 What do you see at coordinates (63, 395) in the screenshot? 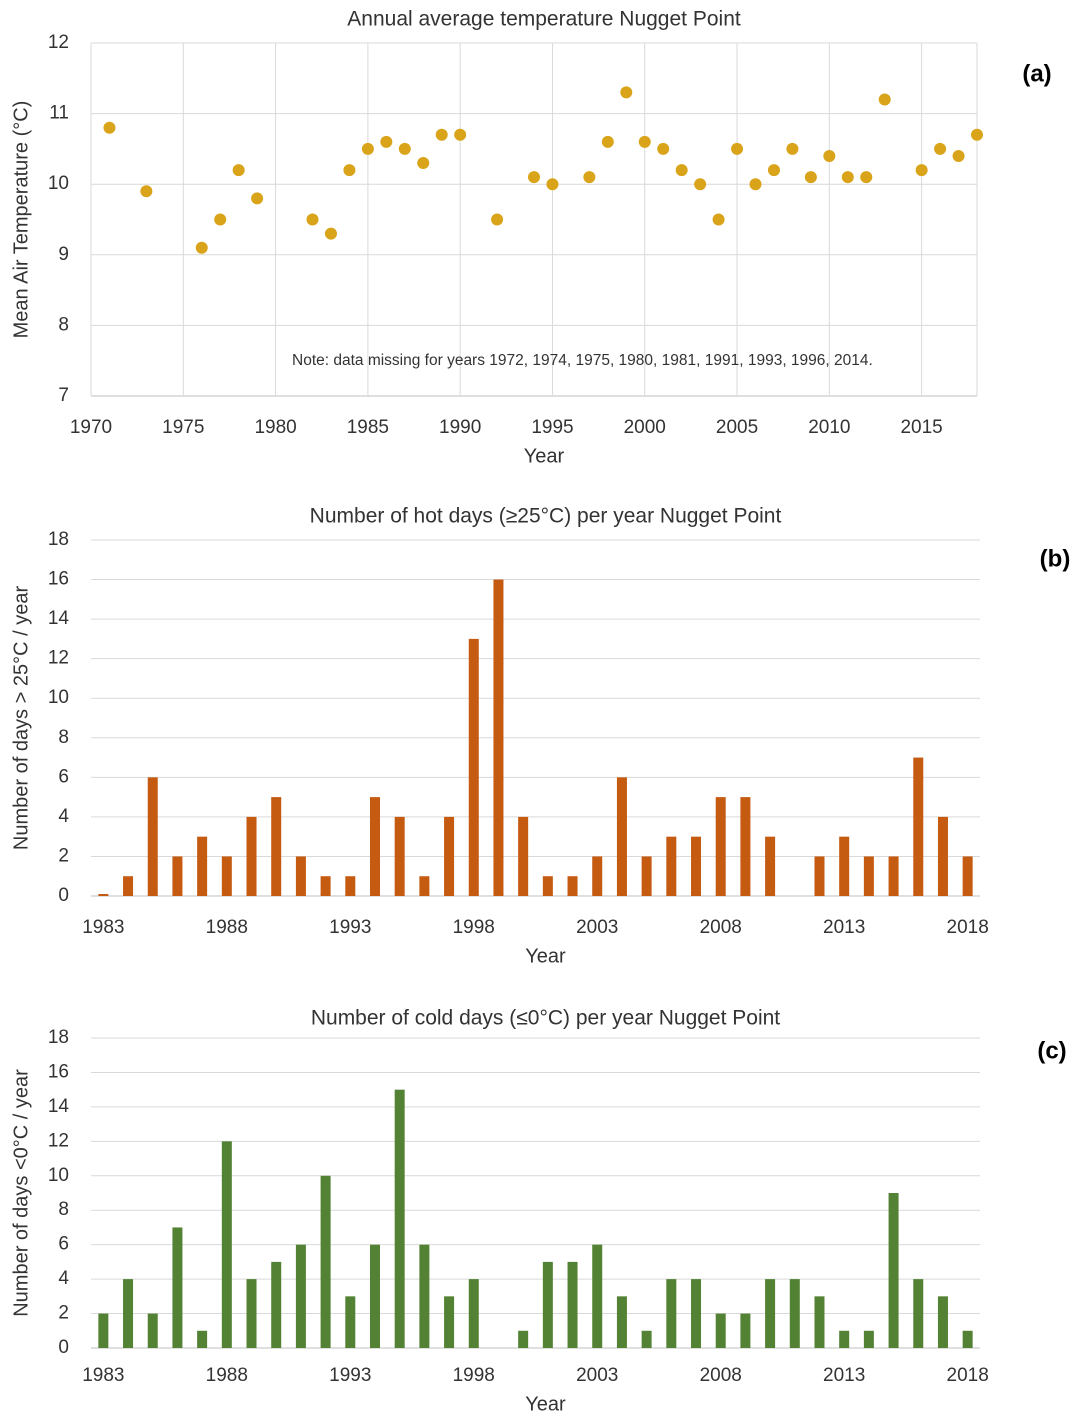
I see `y-tick-label: 7` at bounding box center [63, 395].